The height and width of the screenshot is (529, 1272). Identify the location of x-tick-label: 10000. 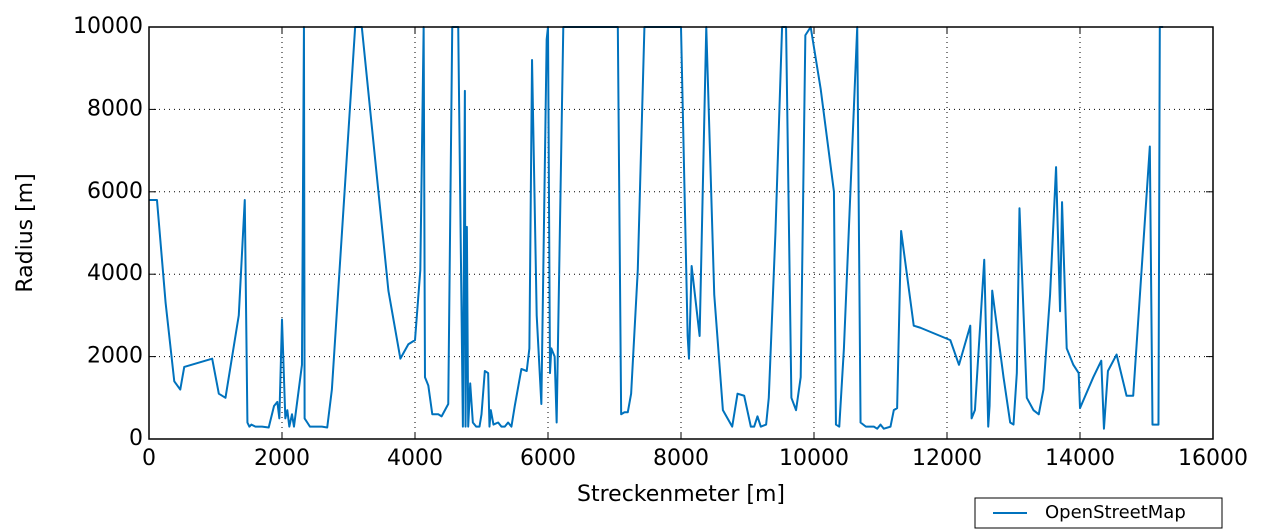
(814, 458).